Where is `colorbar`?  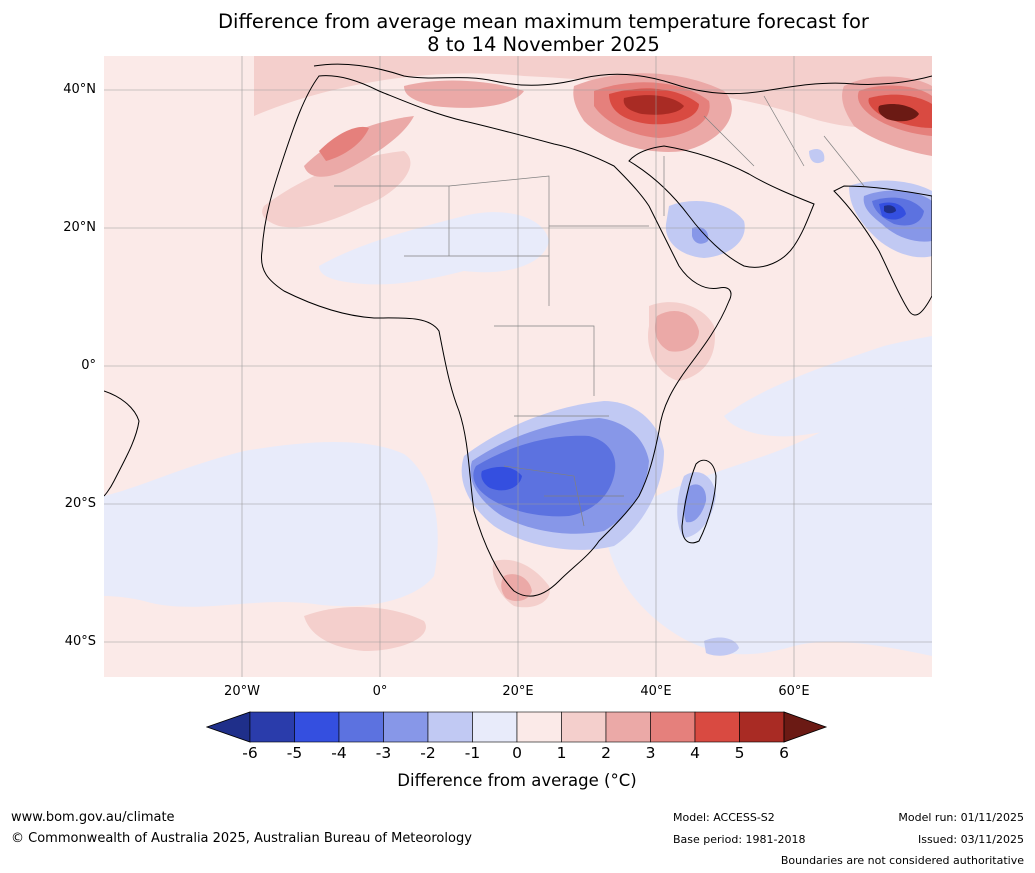
colorbar is located at coordinates (517, 729).